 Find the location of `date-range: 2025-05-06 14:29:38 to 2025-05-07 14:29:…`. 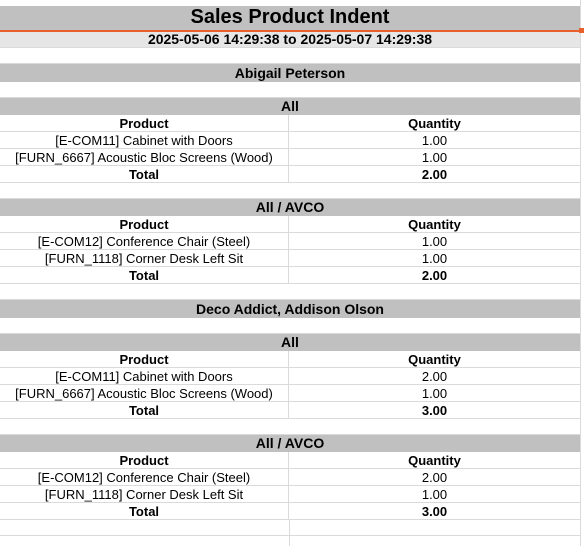

date-range: 2025-05-06 14:29:38 to 2025-05-07 14:29:… is located at coordinates (290, 38).